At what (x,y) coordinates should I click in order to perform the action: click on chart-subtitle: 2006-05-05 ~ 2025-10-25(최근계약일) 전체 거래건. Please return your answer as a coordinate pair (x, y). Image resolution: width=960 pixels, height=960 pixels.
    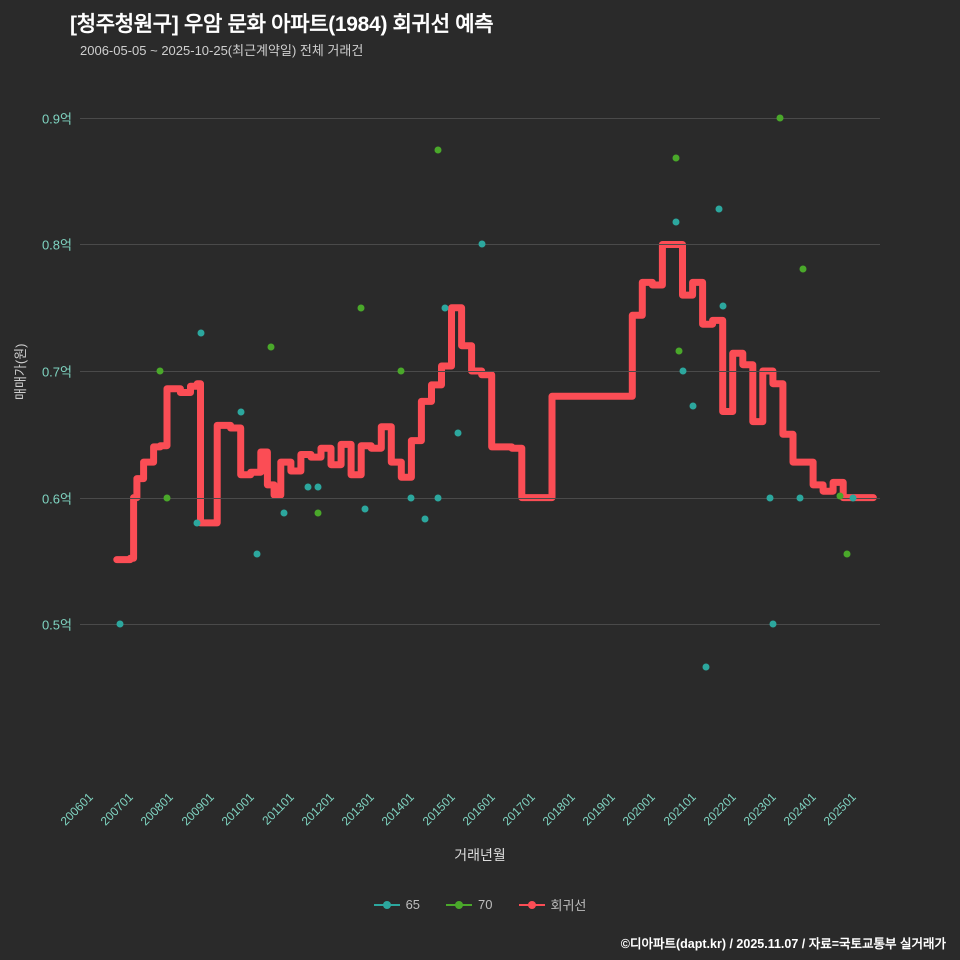
    Looking at the image, I should click on (222, 50).